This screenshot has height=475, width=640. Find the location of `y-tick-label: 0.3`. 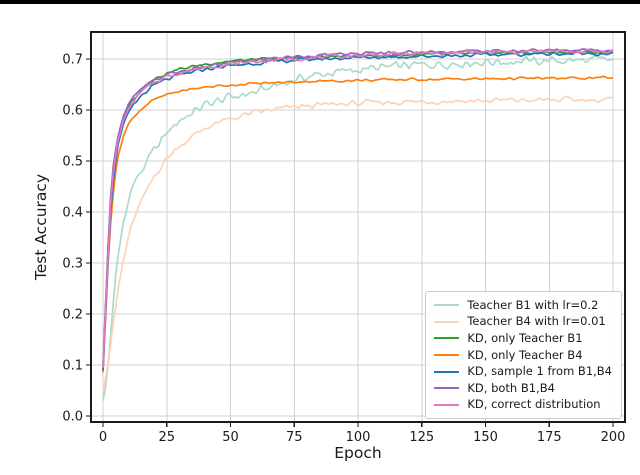

y-tick-label: 0.3 is located at coordinates (72, 264).